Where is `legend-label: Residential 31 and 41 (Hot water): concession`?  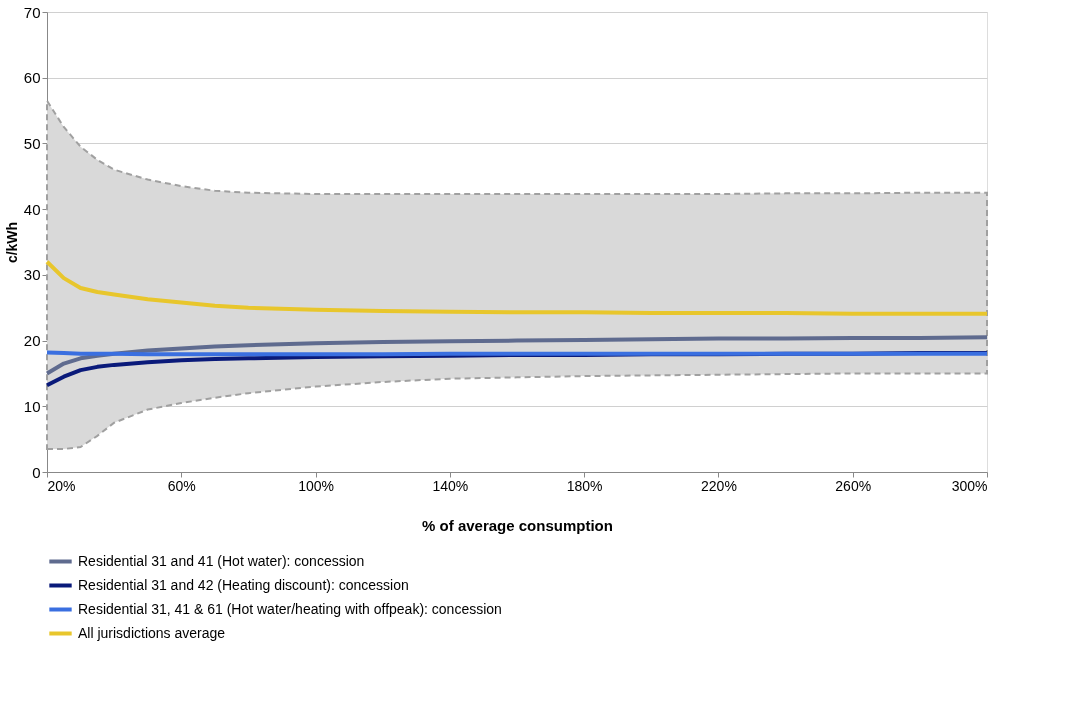 legend-label: Residential 31 and 41 (Hot water): concession is located at coordinates (221, 560).